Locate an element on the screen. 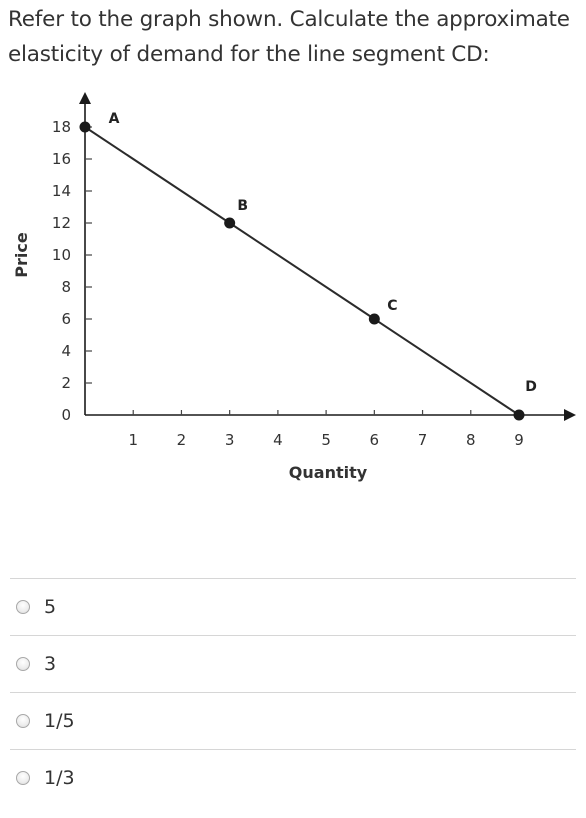 The height and width of the screenshot is (818, 586). point-c is located at coordinates (374, 319).